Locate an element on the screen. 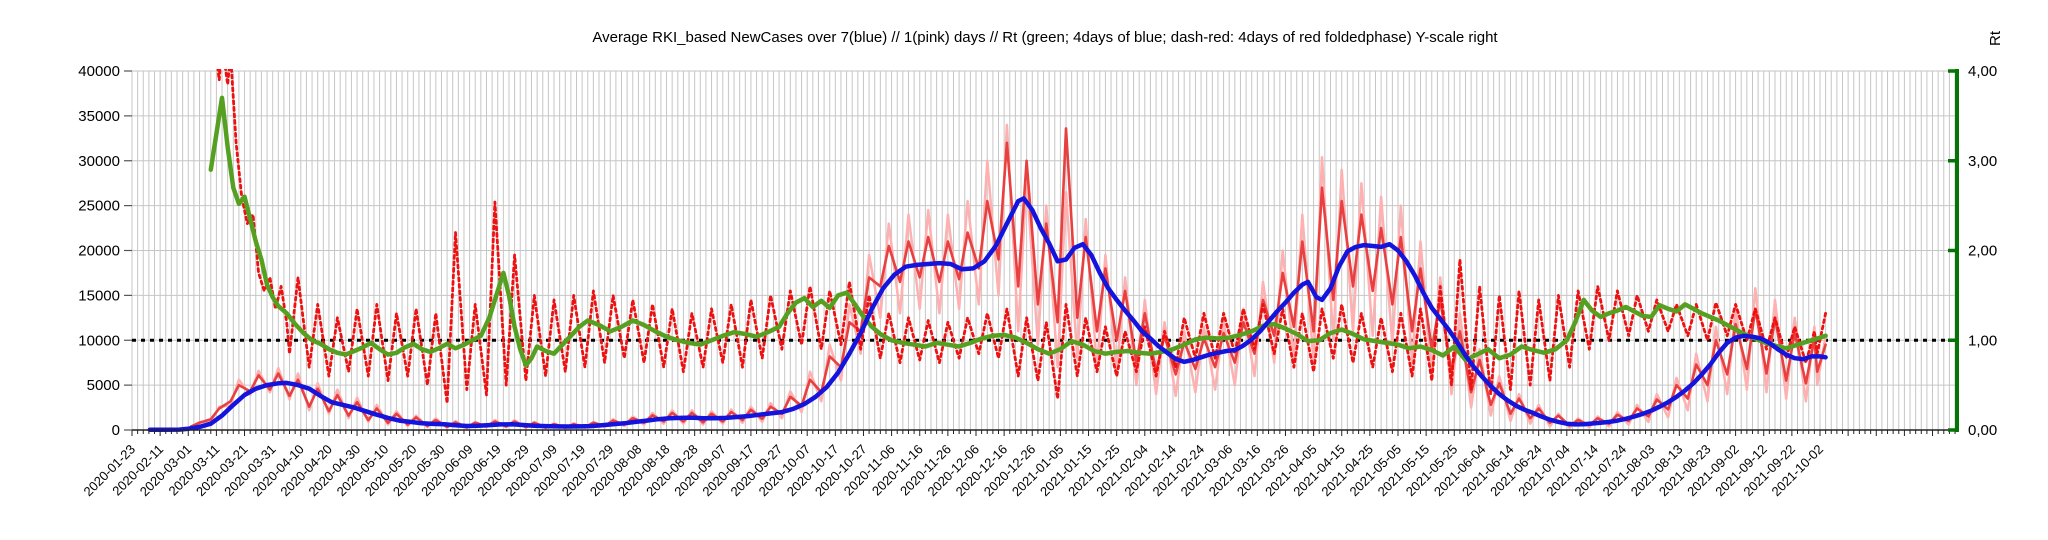 The image size is (2048, 540). right-axis-tick-label: 2,00 is located at coordinates (1982, 251).